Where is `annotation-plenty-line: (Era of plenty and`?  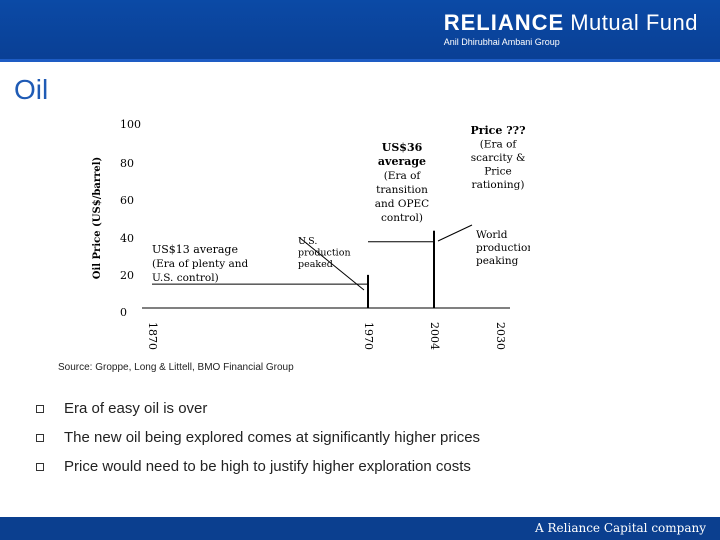 annotation-plenty-line: (Era of plenty and is located at coordinates (200, 264).